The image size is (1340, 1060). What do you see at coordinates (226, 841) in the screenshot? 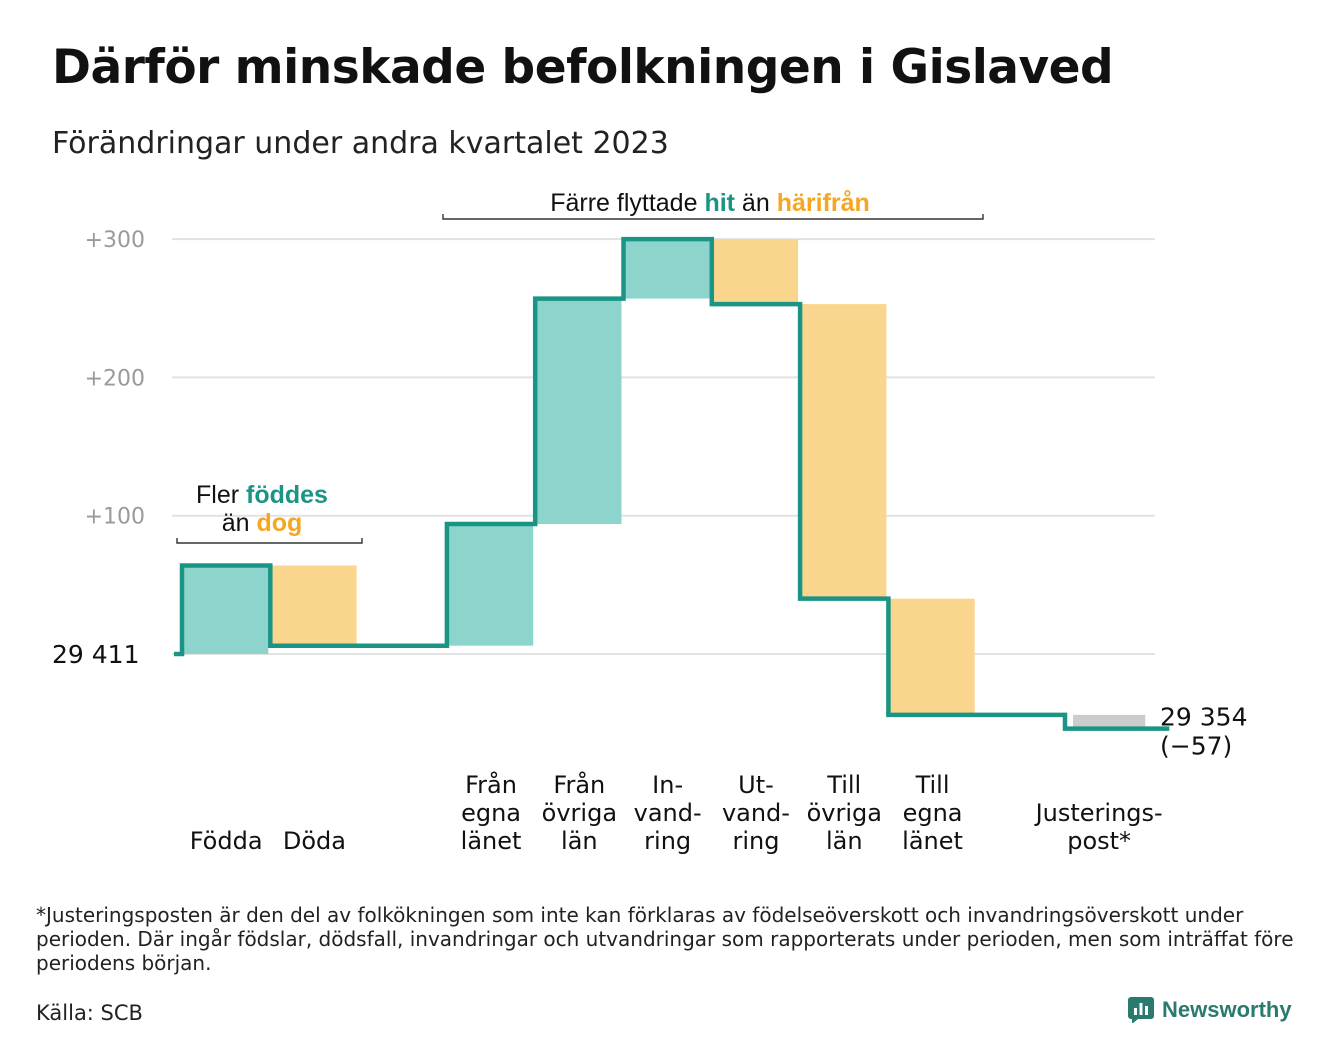
I see `category-label: Födda` at bounding box center [226, 841].